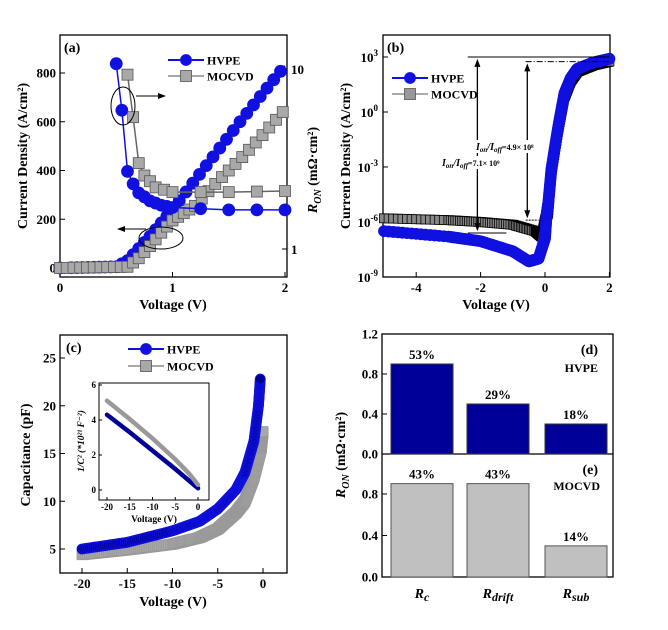  Describe the element at coordinates (74, 348) in the screenshot. I see `panel-label: (c)` at that location.